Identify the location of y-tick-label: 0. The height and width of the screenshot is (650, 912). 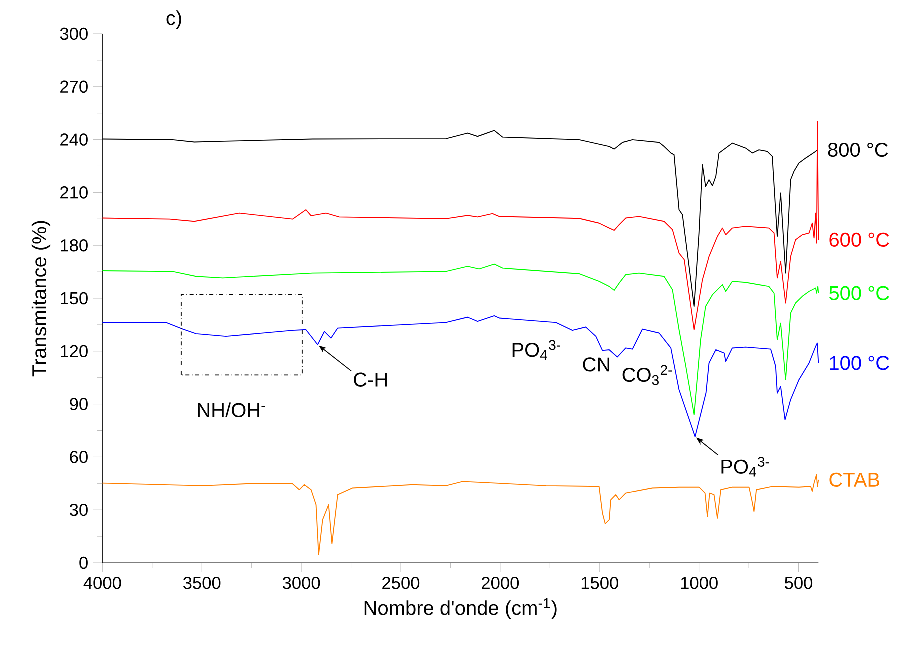
(84, 563).